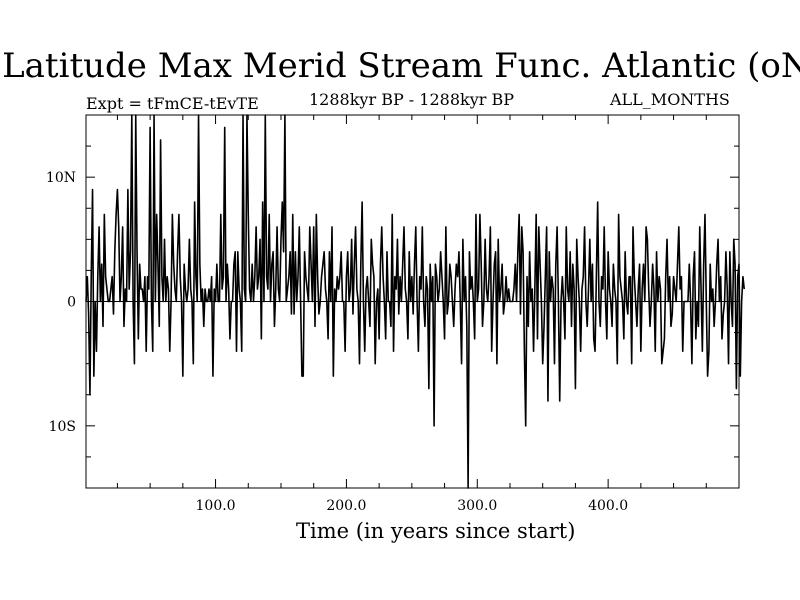 Image resolution: width=800 pixels, height=600 pixels. What do you see at coordinates (477, 506) in the screenshot?
I see `x-tick-label: 300.0` at bounding box center [477, 506].